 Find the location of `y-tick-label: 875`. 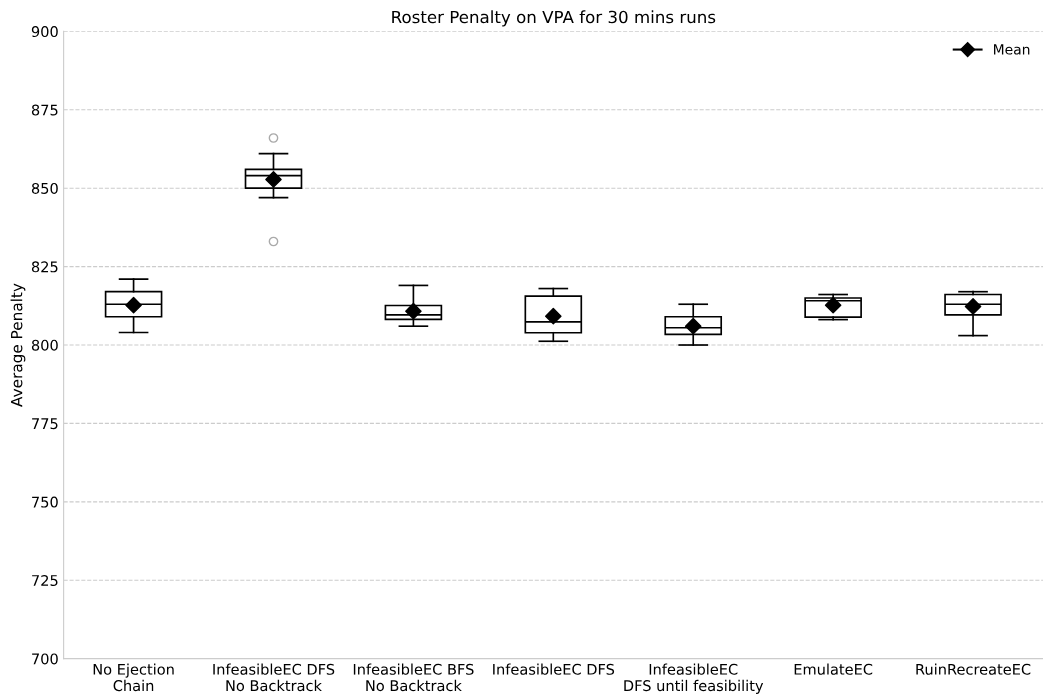

y-tick-label: 875 is located at coordinates (44, 110).